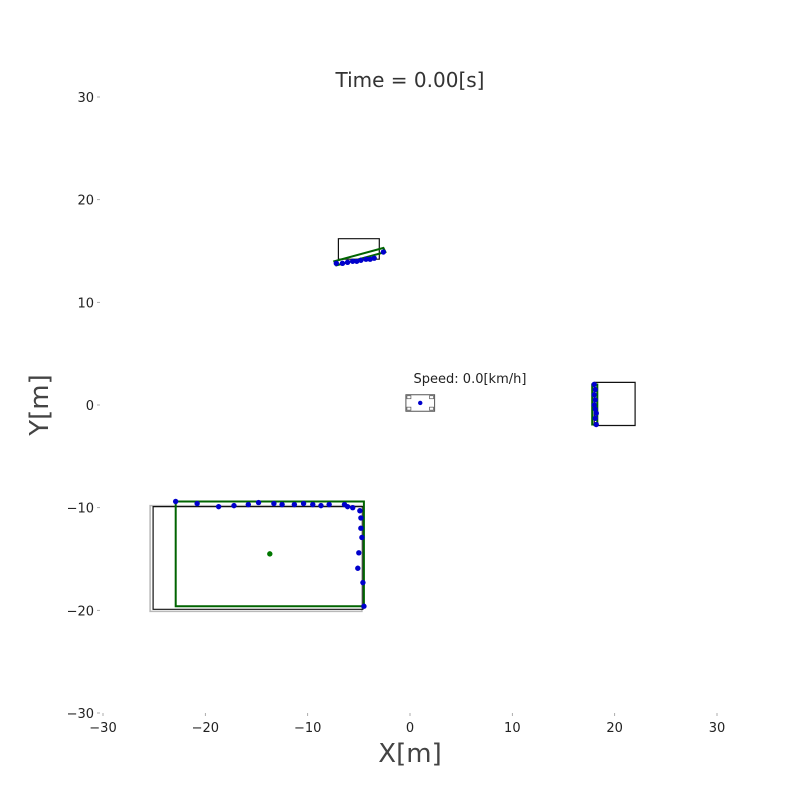  I want to click on x-tick-label: 20, so click(614, 728).